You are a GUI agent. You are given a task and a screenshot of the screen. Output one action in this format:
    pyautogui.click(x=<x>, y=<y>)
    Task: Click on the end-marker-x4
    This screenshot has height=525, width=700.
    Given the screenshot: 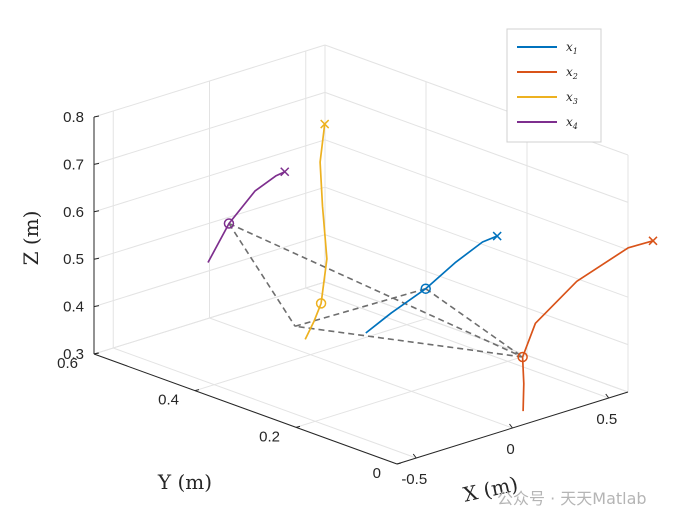 What is the action you would take?
    pyautogui.click(x=285, y=172)
    